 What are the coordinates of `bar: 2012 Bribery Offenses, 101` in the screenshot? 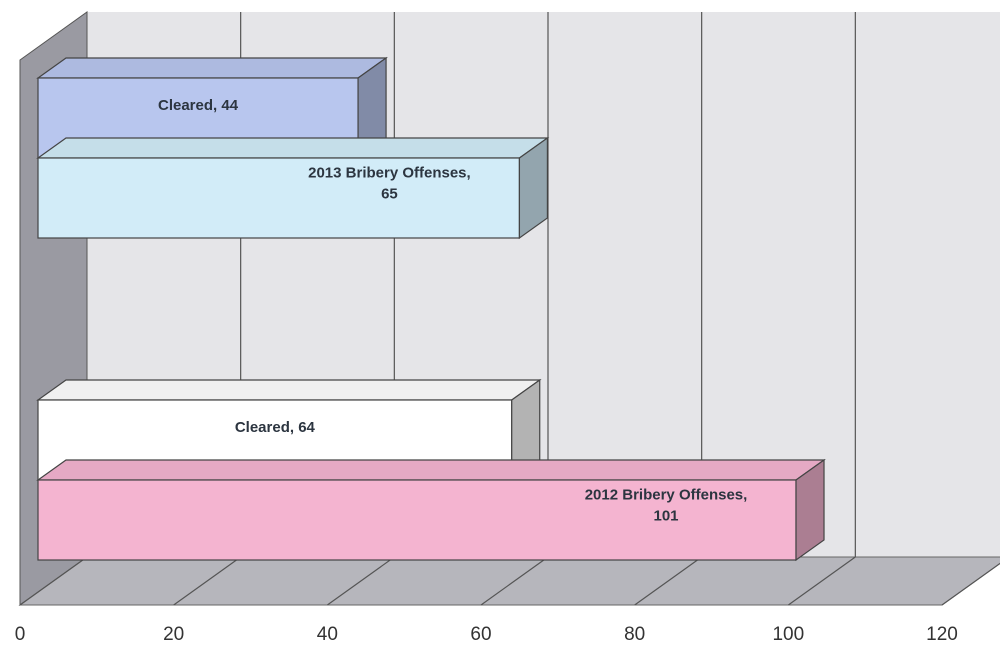 It's located at (431, 510).